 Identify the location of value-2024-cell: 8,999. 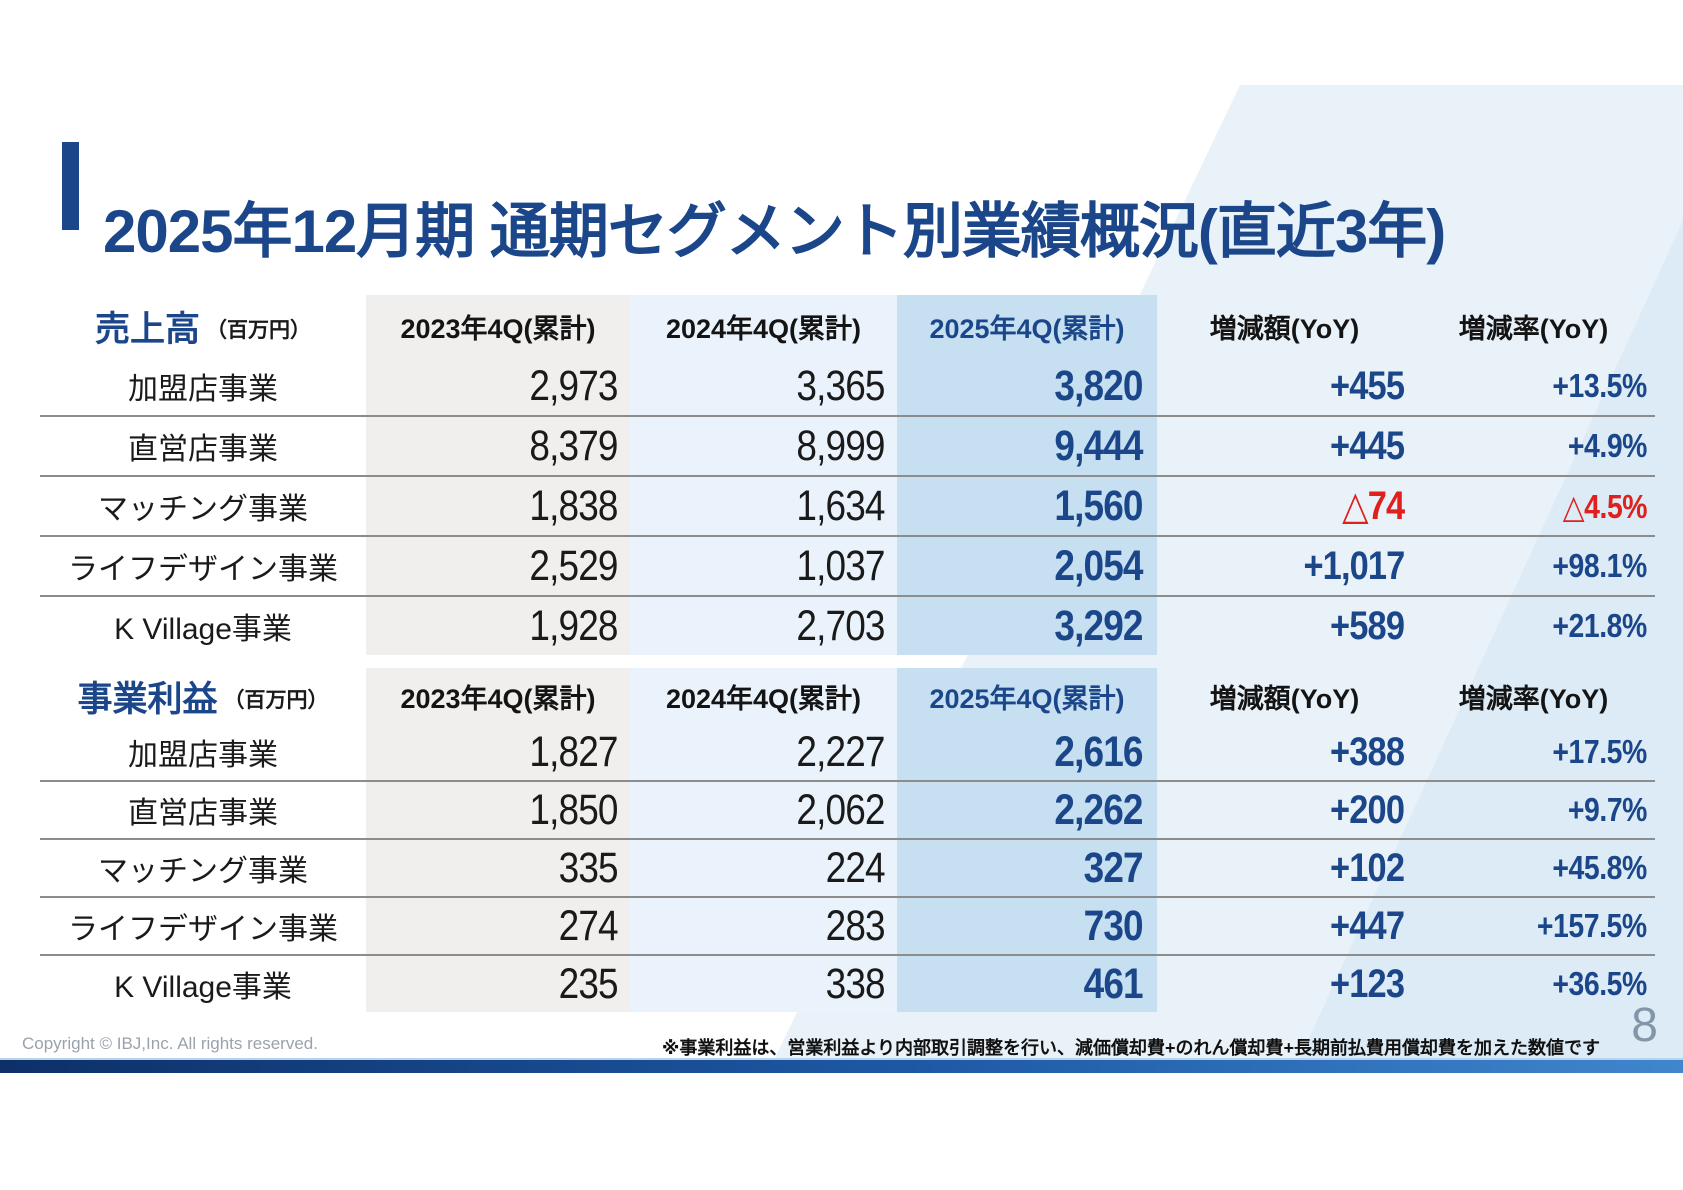
(763, 446).